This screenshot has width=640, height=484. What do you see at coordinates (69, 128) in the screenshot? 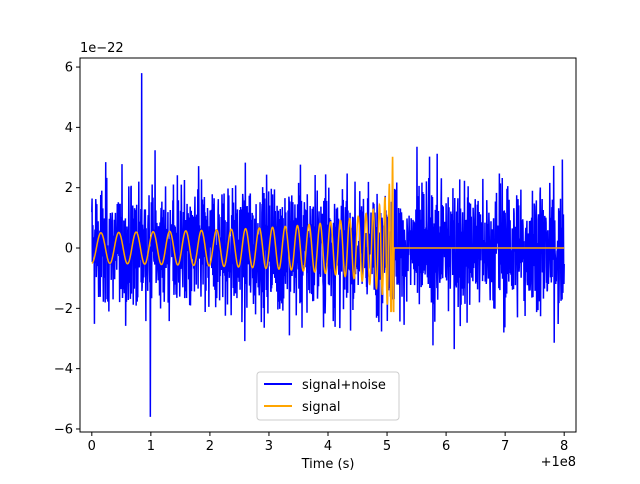
I see `y-tick-label-5: 4` at bounding box center [69, 128].